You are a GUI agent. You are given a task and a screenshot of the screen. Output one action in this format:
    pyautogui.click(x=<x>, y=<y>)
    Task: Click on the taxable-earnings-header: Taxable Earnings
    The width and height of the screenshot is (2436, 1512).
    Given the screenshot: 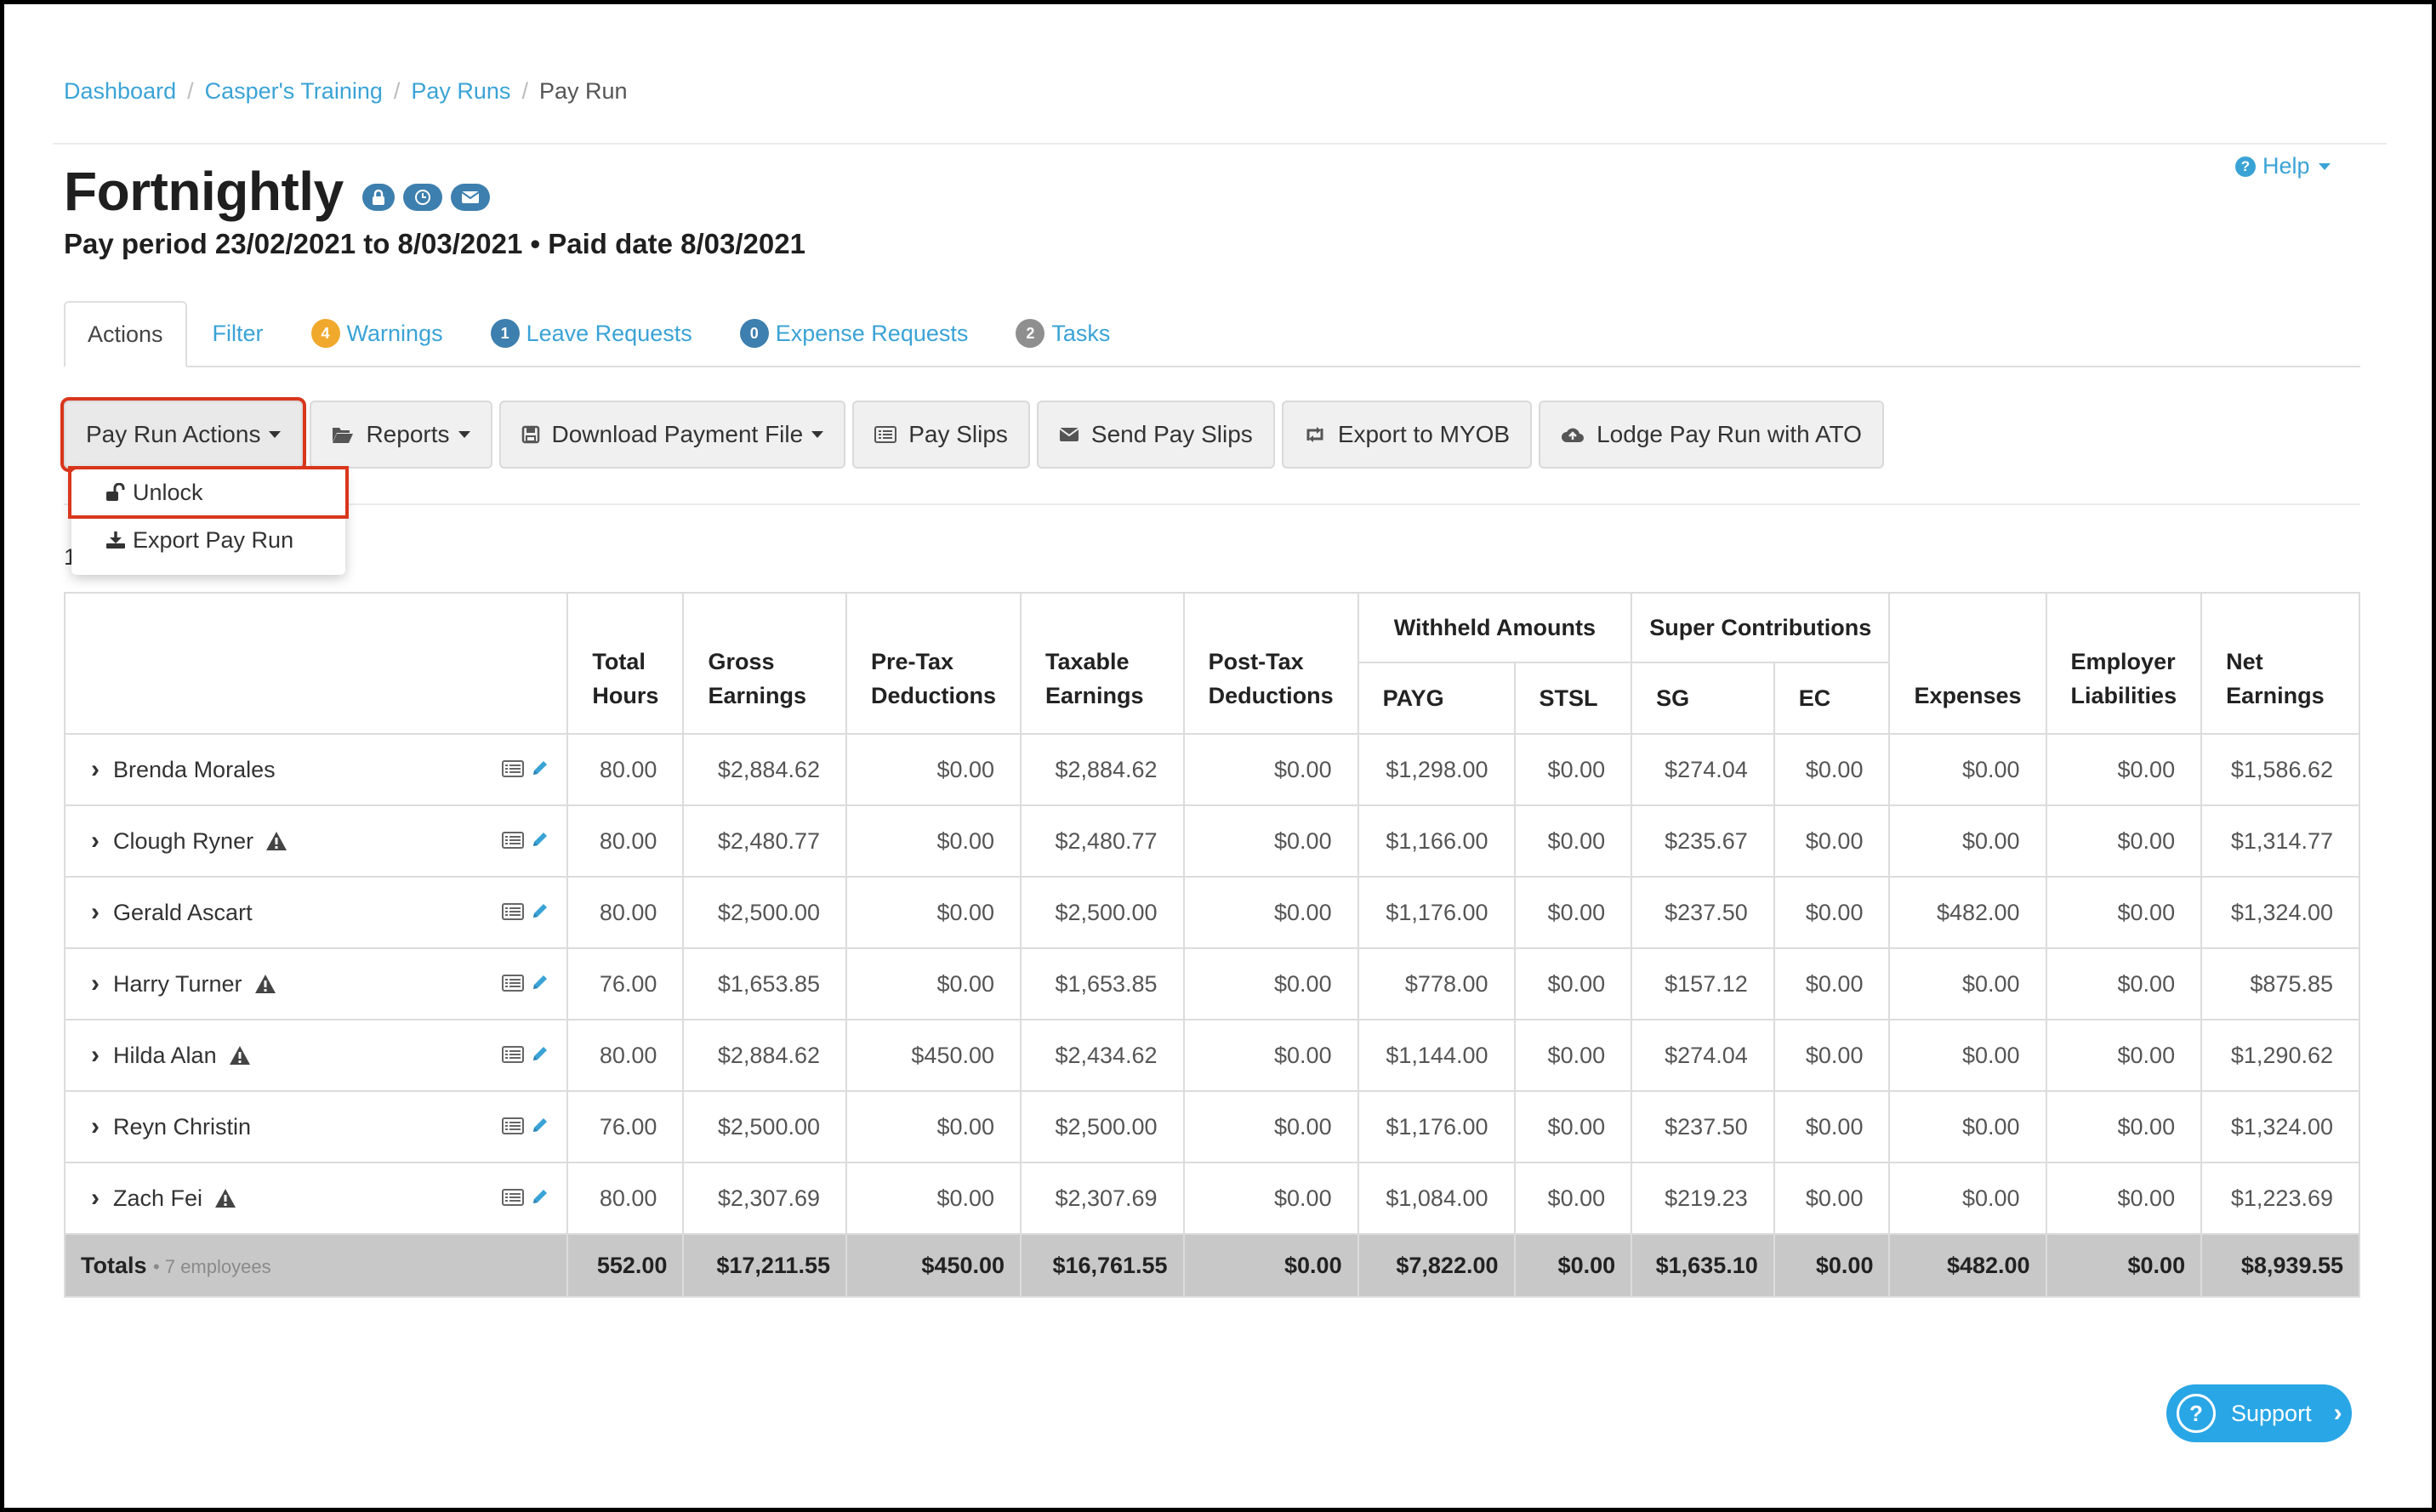 What is the action you would take?
    pyautogui.click(x=1102, y=663)
    